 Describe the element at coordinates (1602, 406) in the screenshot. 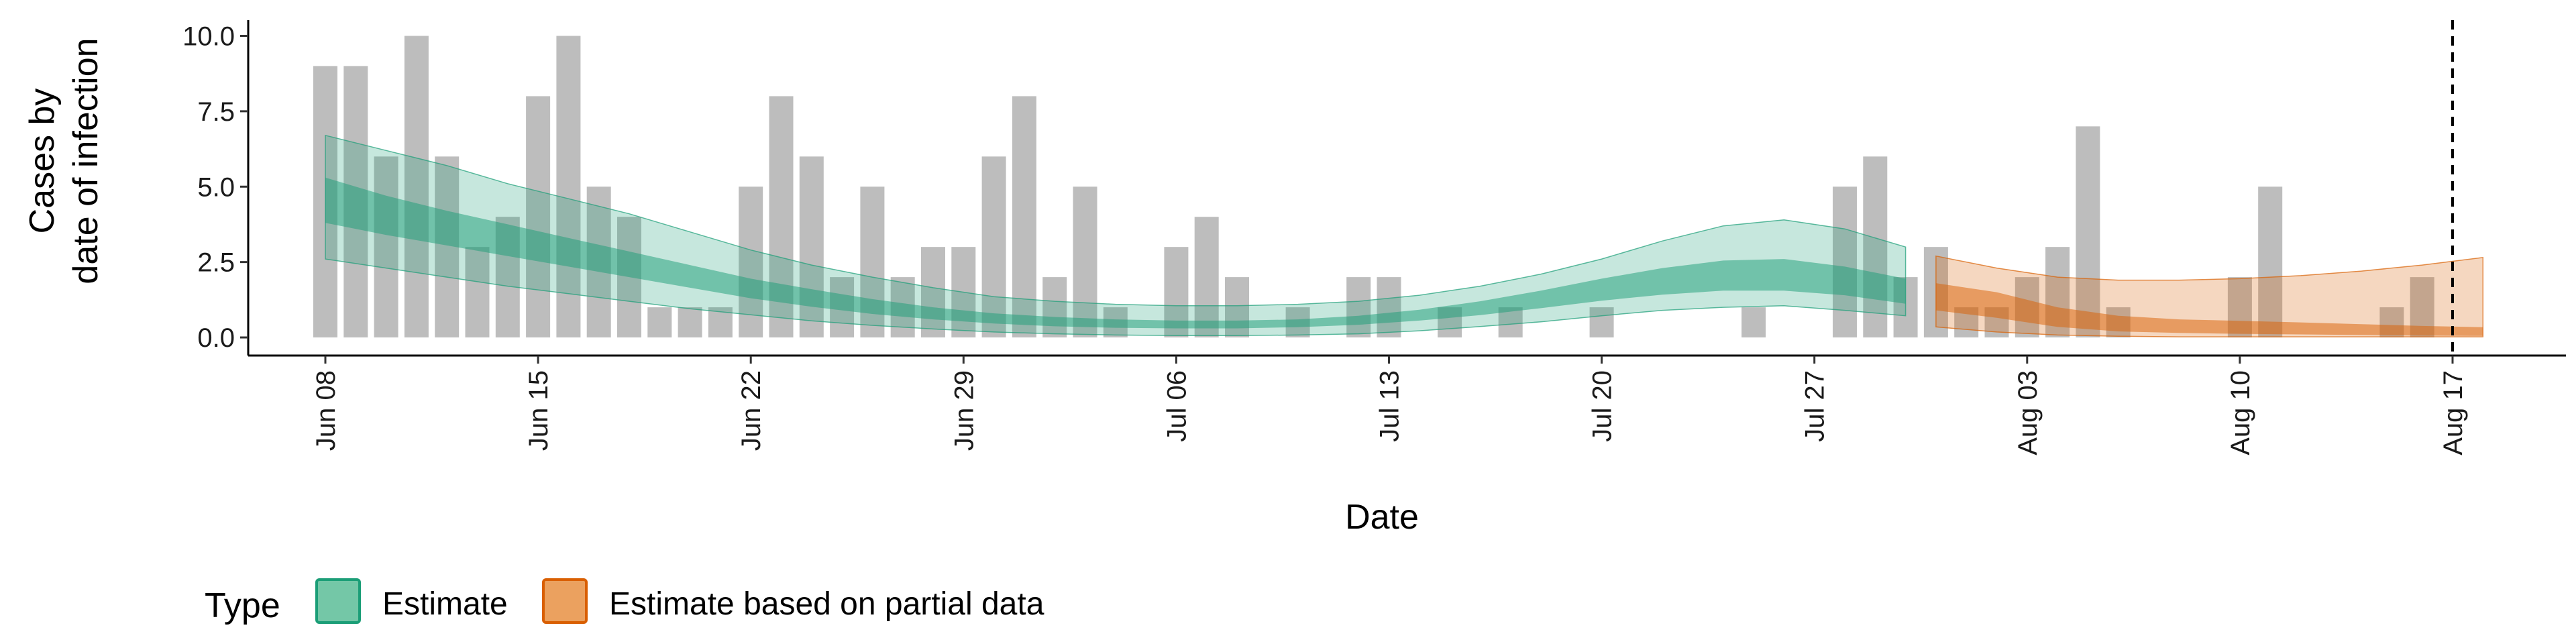

I see `x-tick-label: Jul 20` at that location.